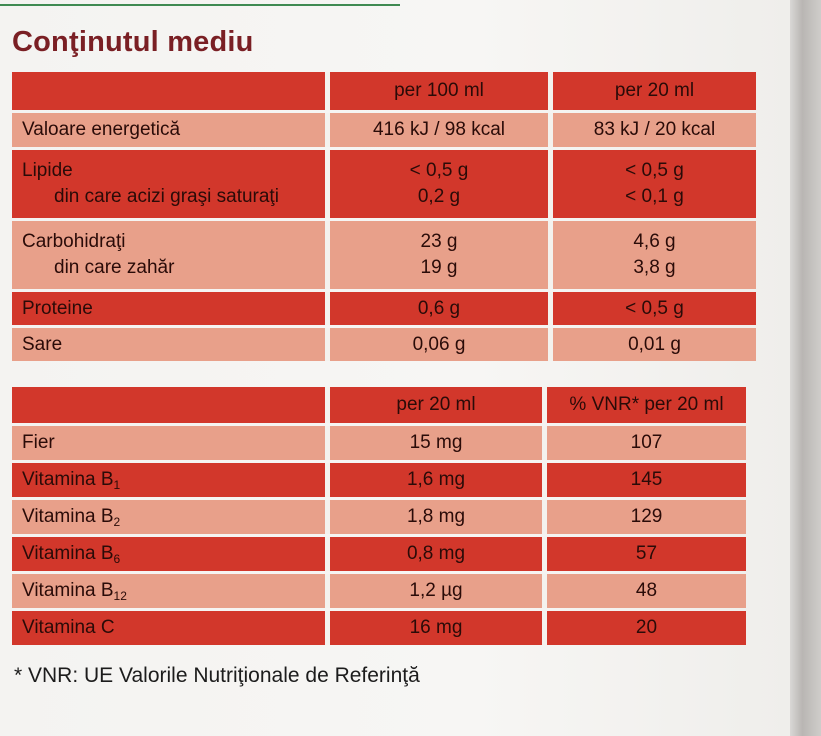 The image size is (821, 736). I want to click on nutrient-label: Lipide din care acizi graşi saturaţi, so click(168, 184).